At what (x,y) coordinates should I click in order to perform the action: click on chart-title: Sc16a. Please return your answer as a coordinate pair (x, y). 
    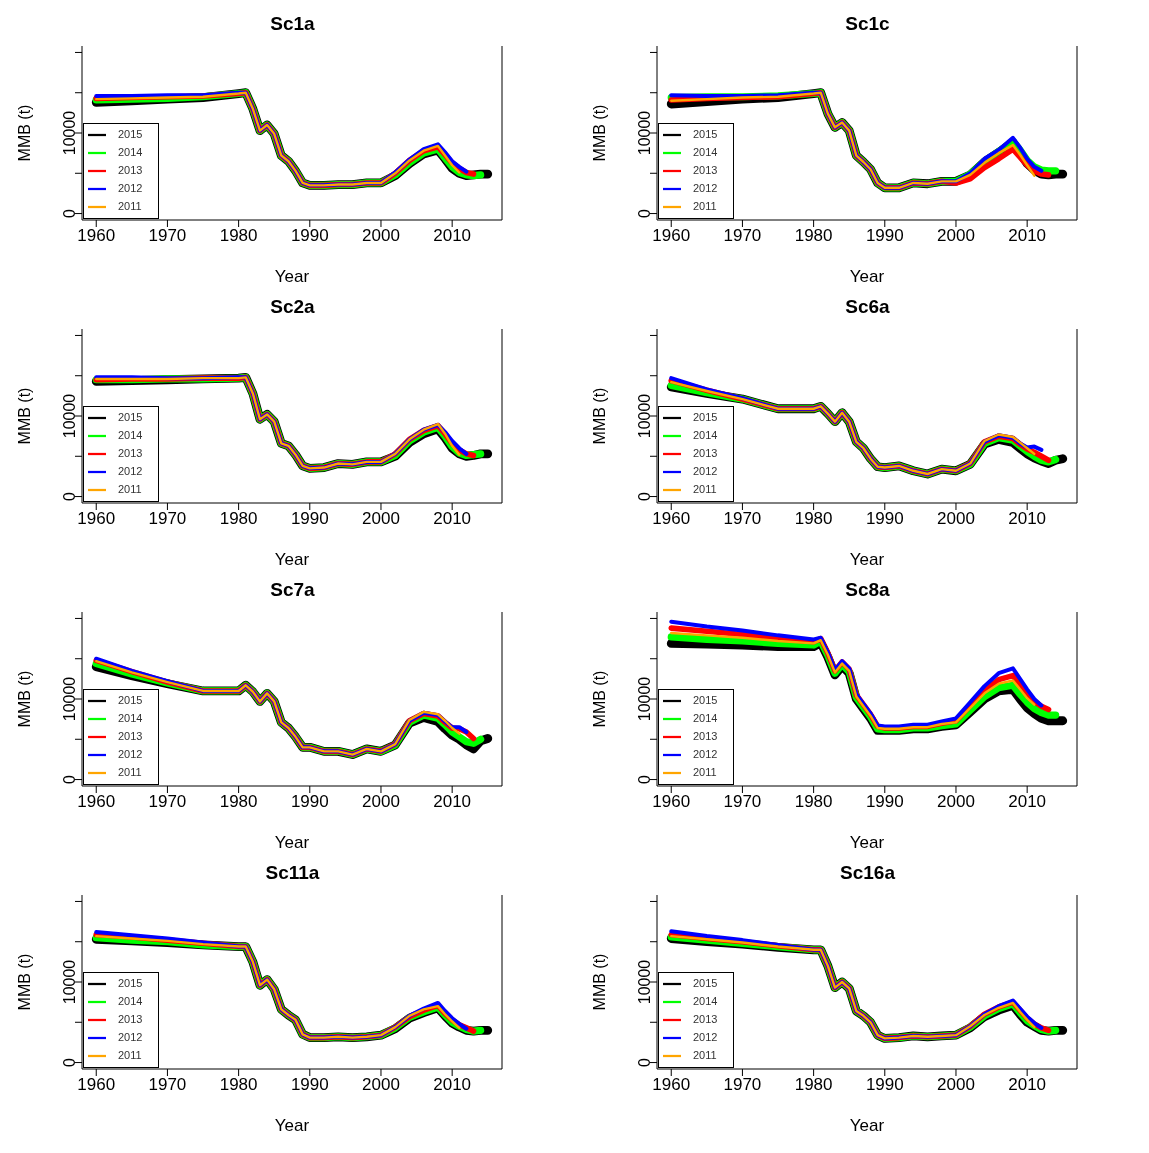
    Looking at the image, I should click on (867, 873).